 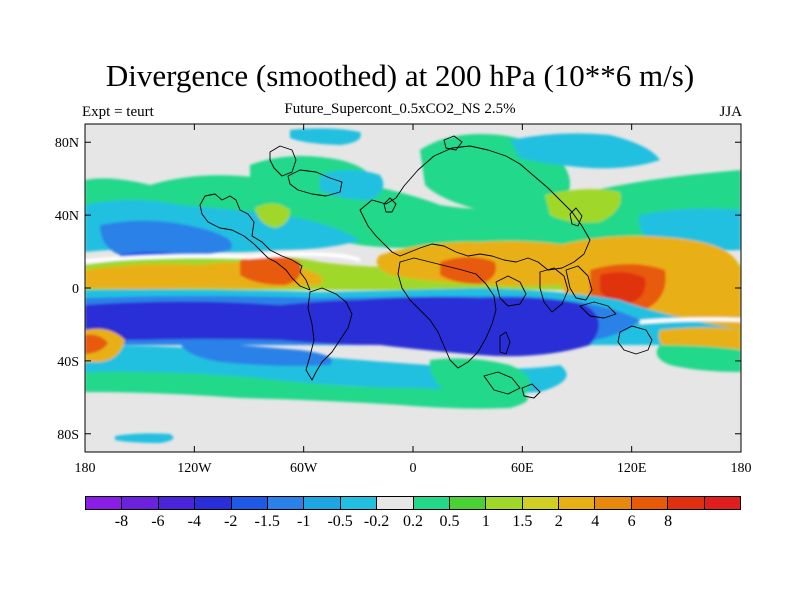 I want to click on plot-subtitle: Future_Supercont_0.5xCO2_NS 2.5%, so click(x=400, y=109).